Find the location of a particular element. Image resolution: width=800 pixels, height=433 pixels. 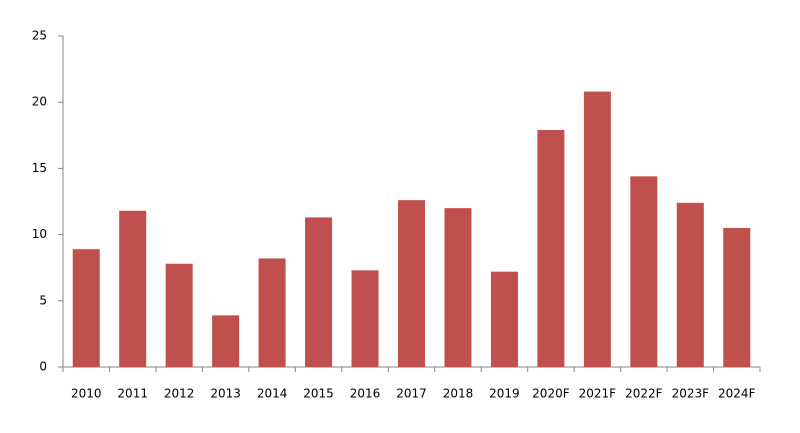

x-tick-label: 2023F is located at coordinates (691, 394).